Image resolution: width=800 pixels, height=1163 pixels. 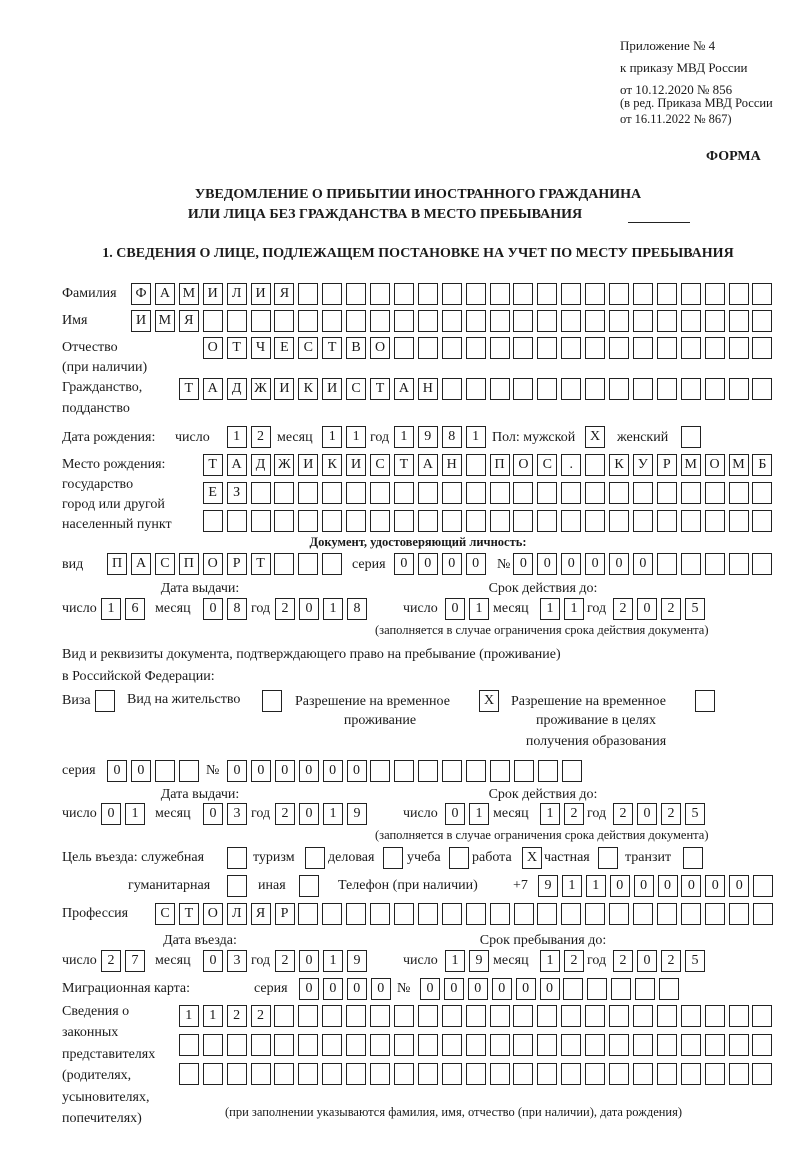 What do you see at coordinates (188, 321) in the screenshot?
I see `name-cell: Я` at bounding box center [188, 321].